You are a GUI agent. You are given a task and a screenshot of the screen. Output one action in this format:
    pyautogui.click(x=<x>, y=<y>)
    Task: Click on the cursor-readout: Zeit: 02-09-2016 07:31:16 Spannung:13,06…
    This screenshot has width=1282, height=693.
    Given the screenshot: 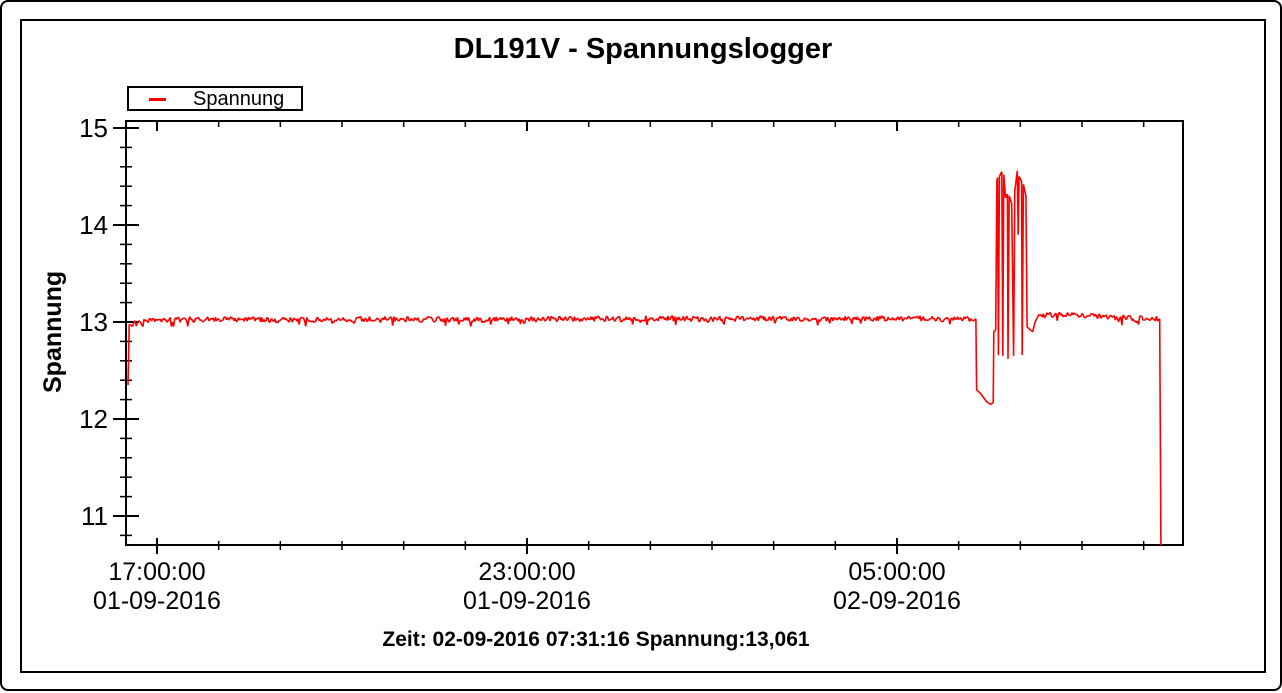 What is the action you would take?
    pyautogui.click(x=596, y=639)
    